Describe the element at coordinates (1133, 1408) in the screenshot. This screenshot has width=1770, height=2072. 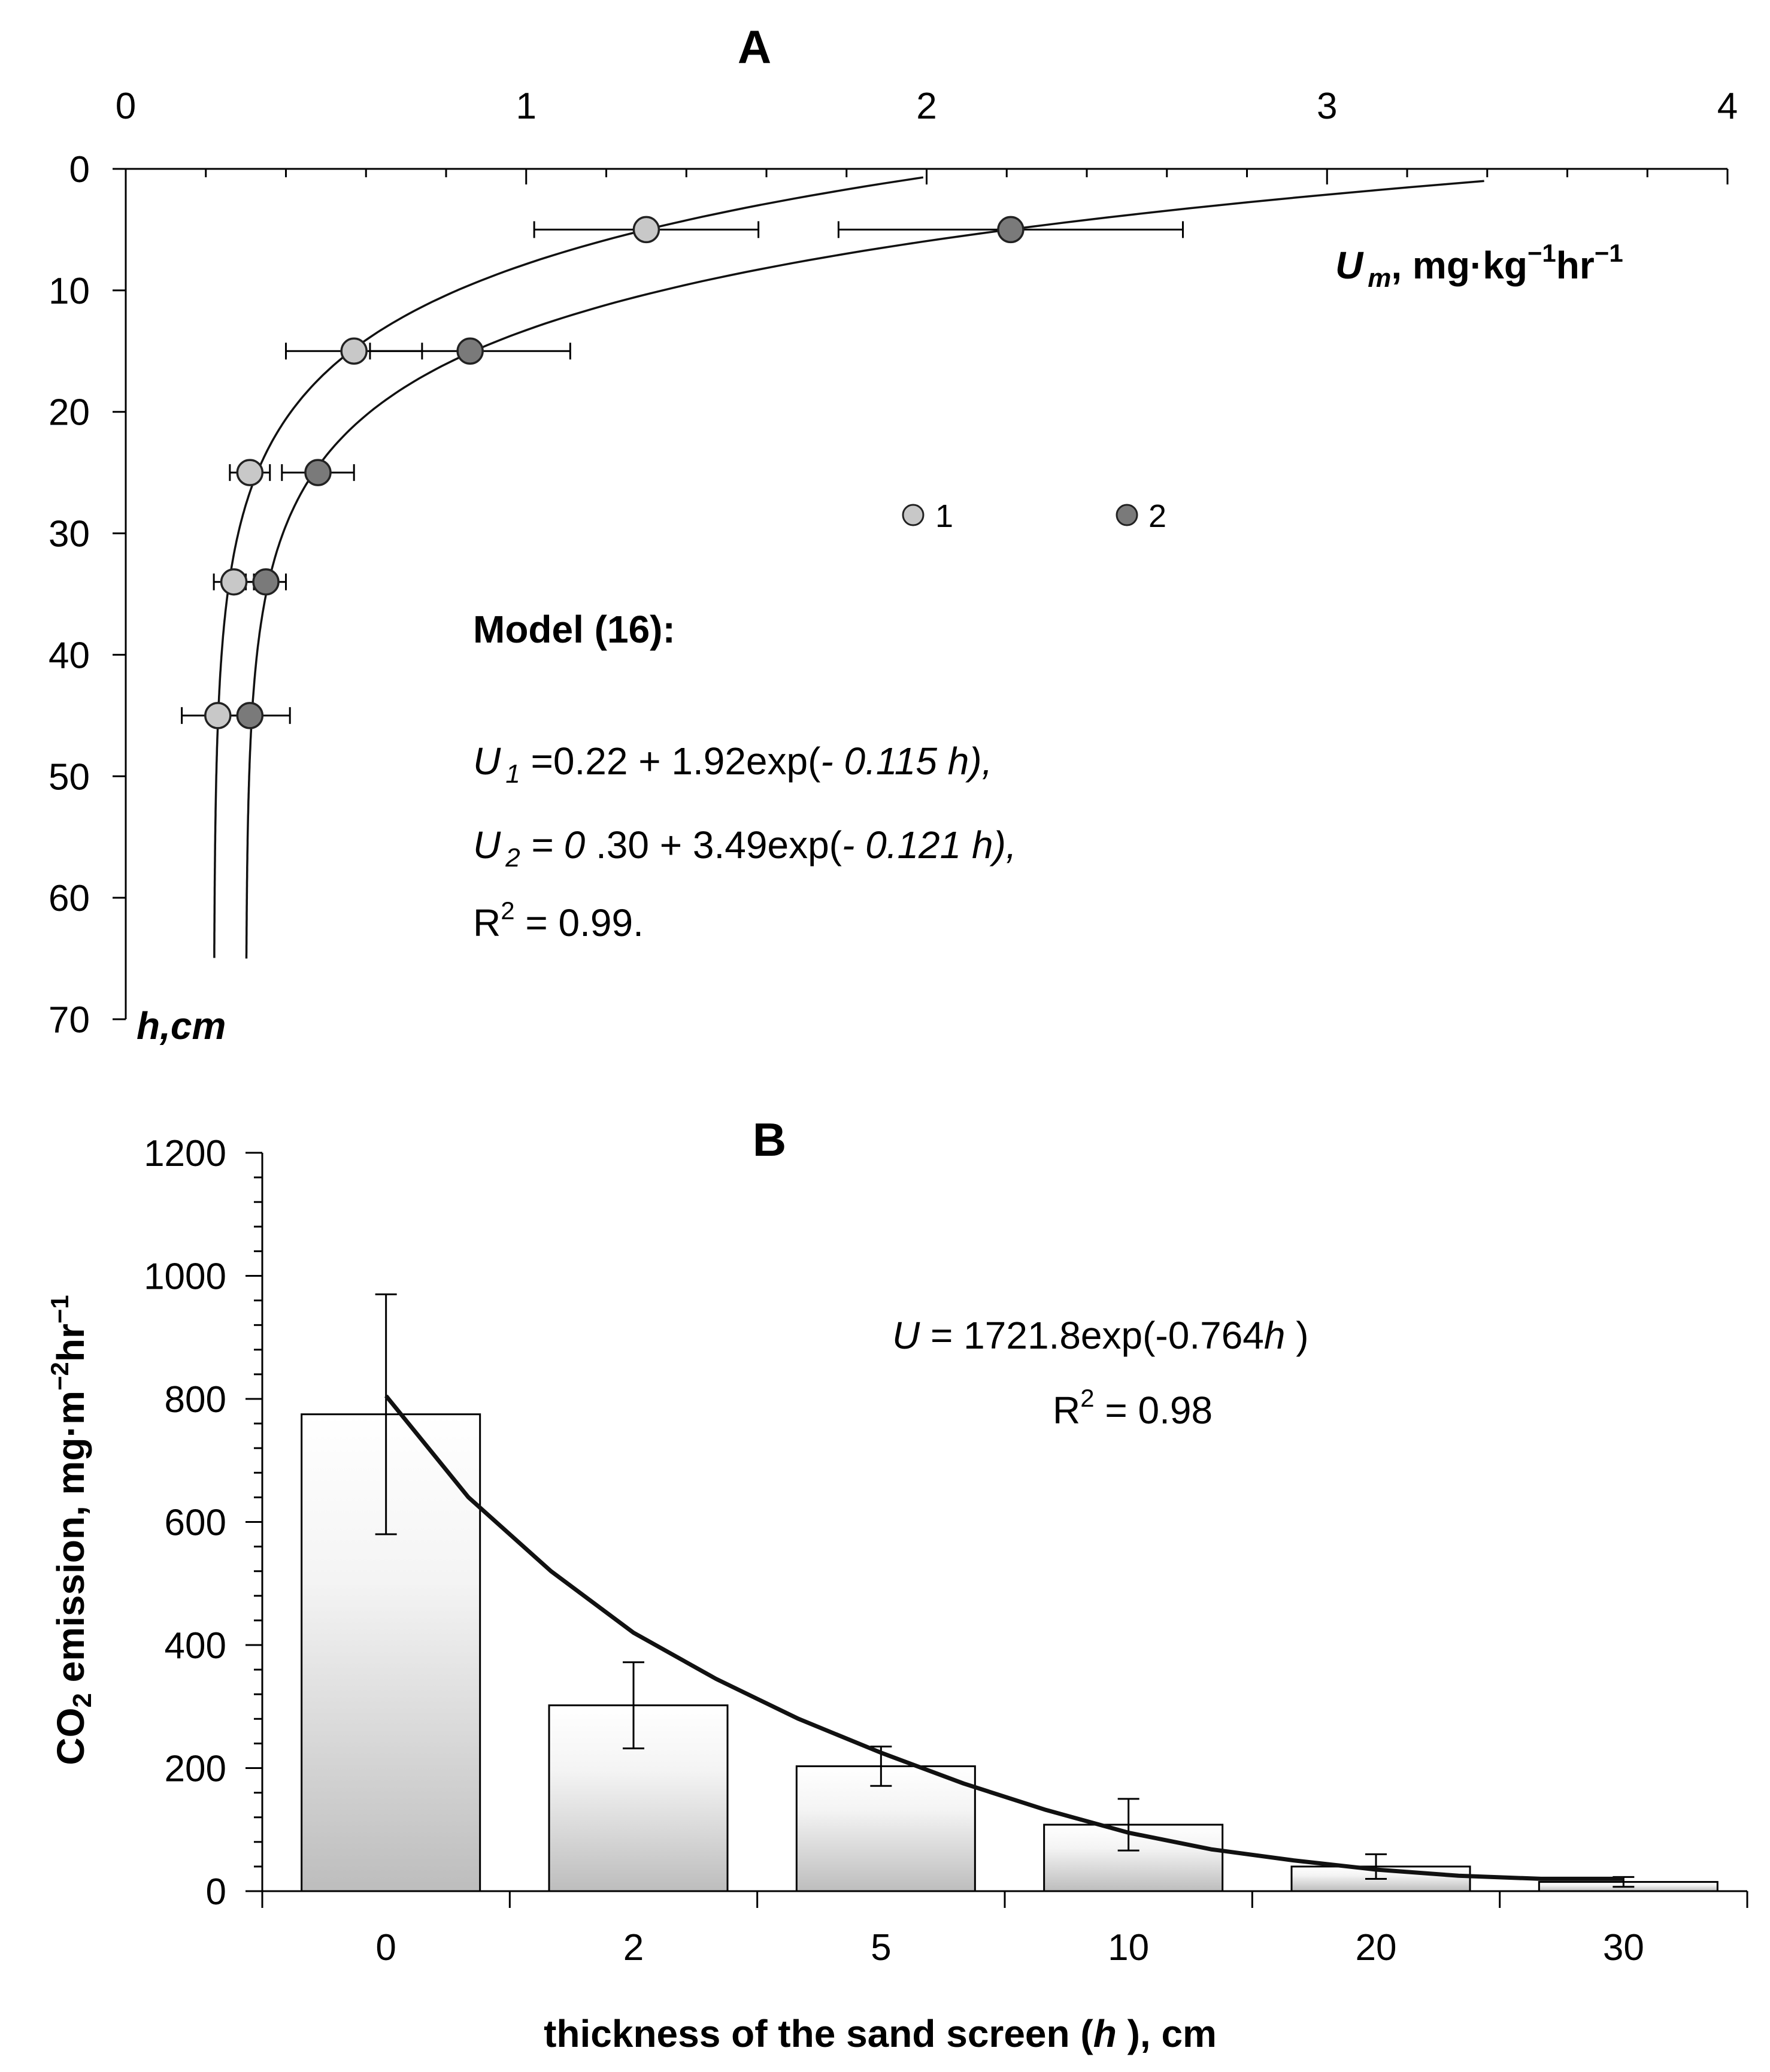
I see `fit-r-squared: R2 = 0.98` at that location.